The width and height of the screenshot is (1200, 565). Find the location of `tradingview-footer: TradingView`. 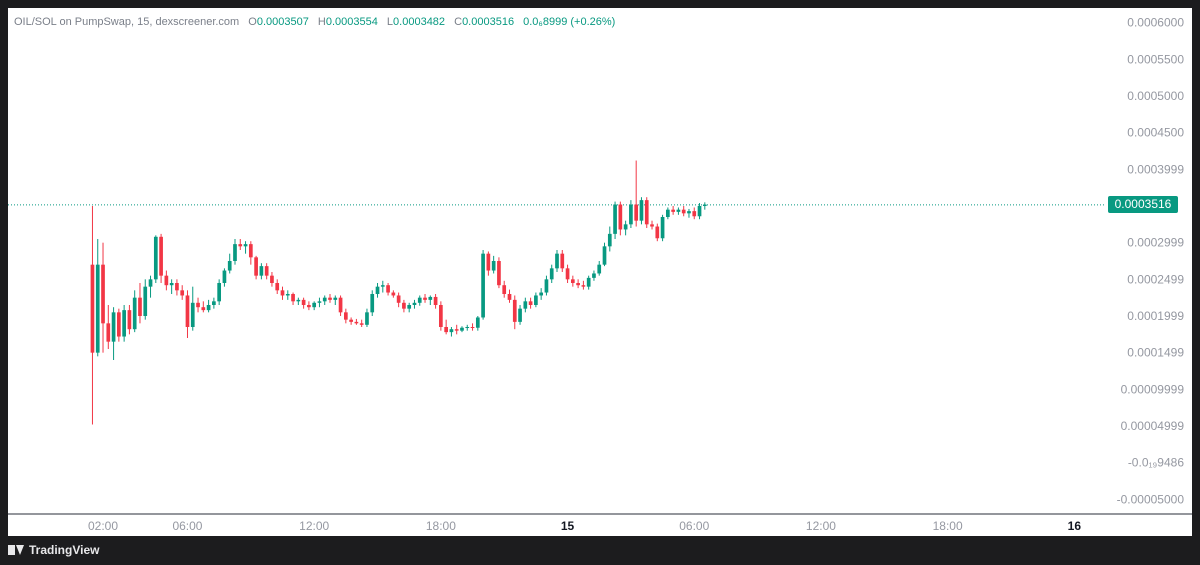

tradingview-footer: TradingView is located at coordinates (53, 550).